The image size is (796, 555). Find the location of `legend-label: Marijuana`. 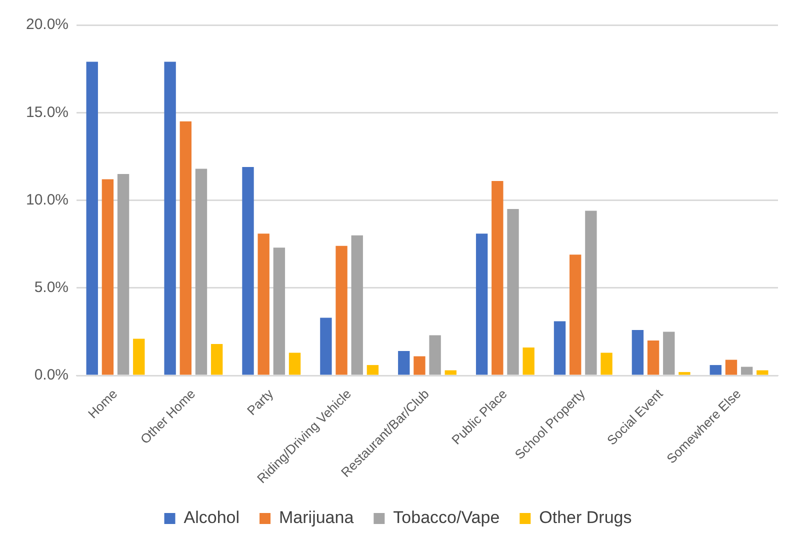

legend-label: Marijuana is located at coordinates (316, 518).